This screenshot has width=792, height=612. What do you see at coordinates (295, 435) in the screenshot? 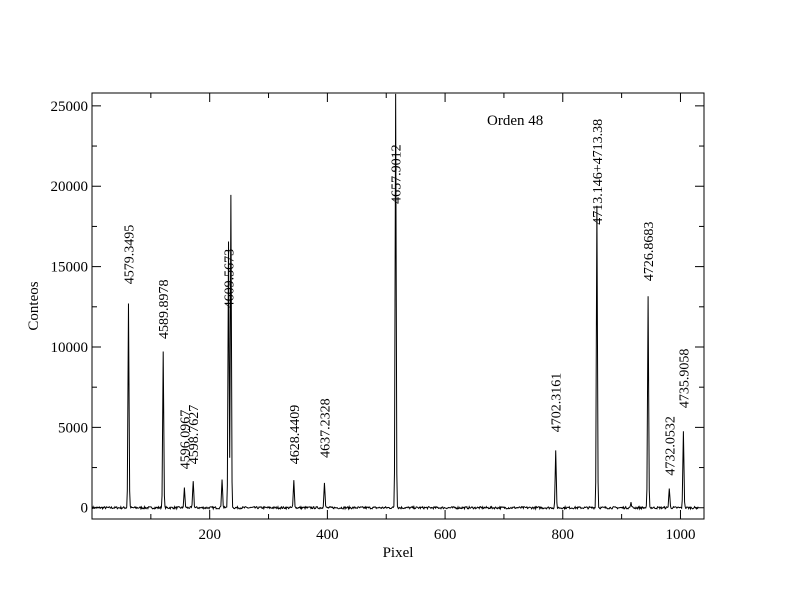
I see `peak-label: 4628.4409` at bounding box center [295, 435].